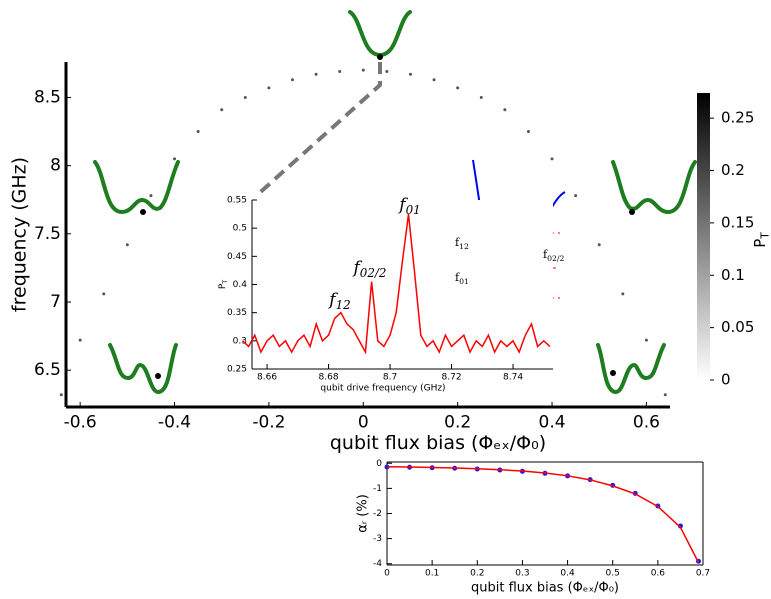  Describe the element at coordinates (390, 378) in the screenshot. I see `x-tick-label: 8.7` at that location.